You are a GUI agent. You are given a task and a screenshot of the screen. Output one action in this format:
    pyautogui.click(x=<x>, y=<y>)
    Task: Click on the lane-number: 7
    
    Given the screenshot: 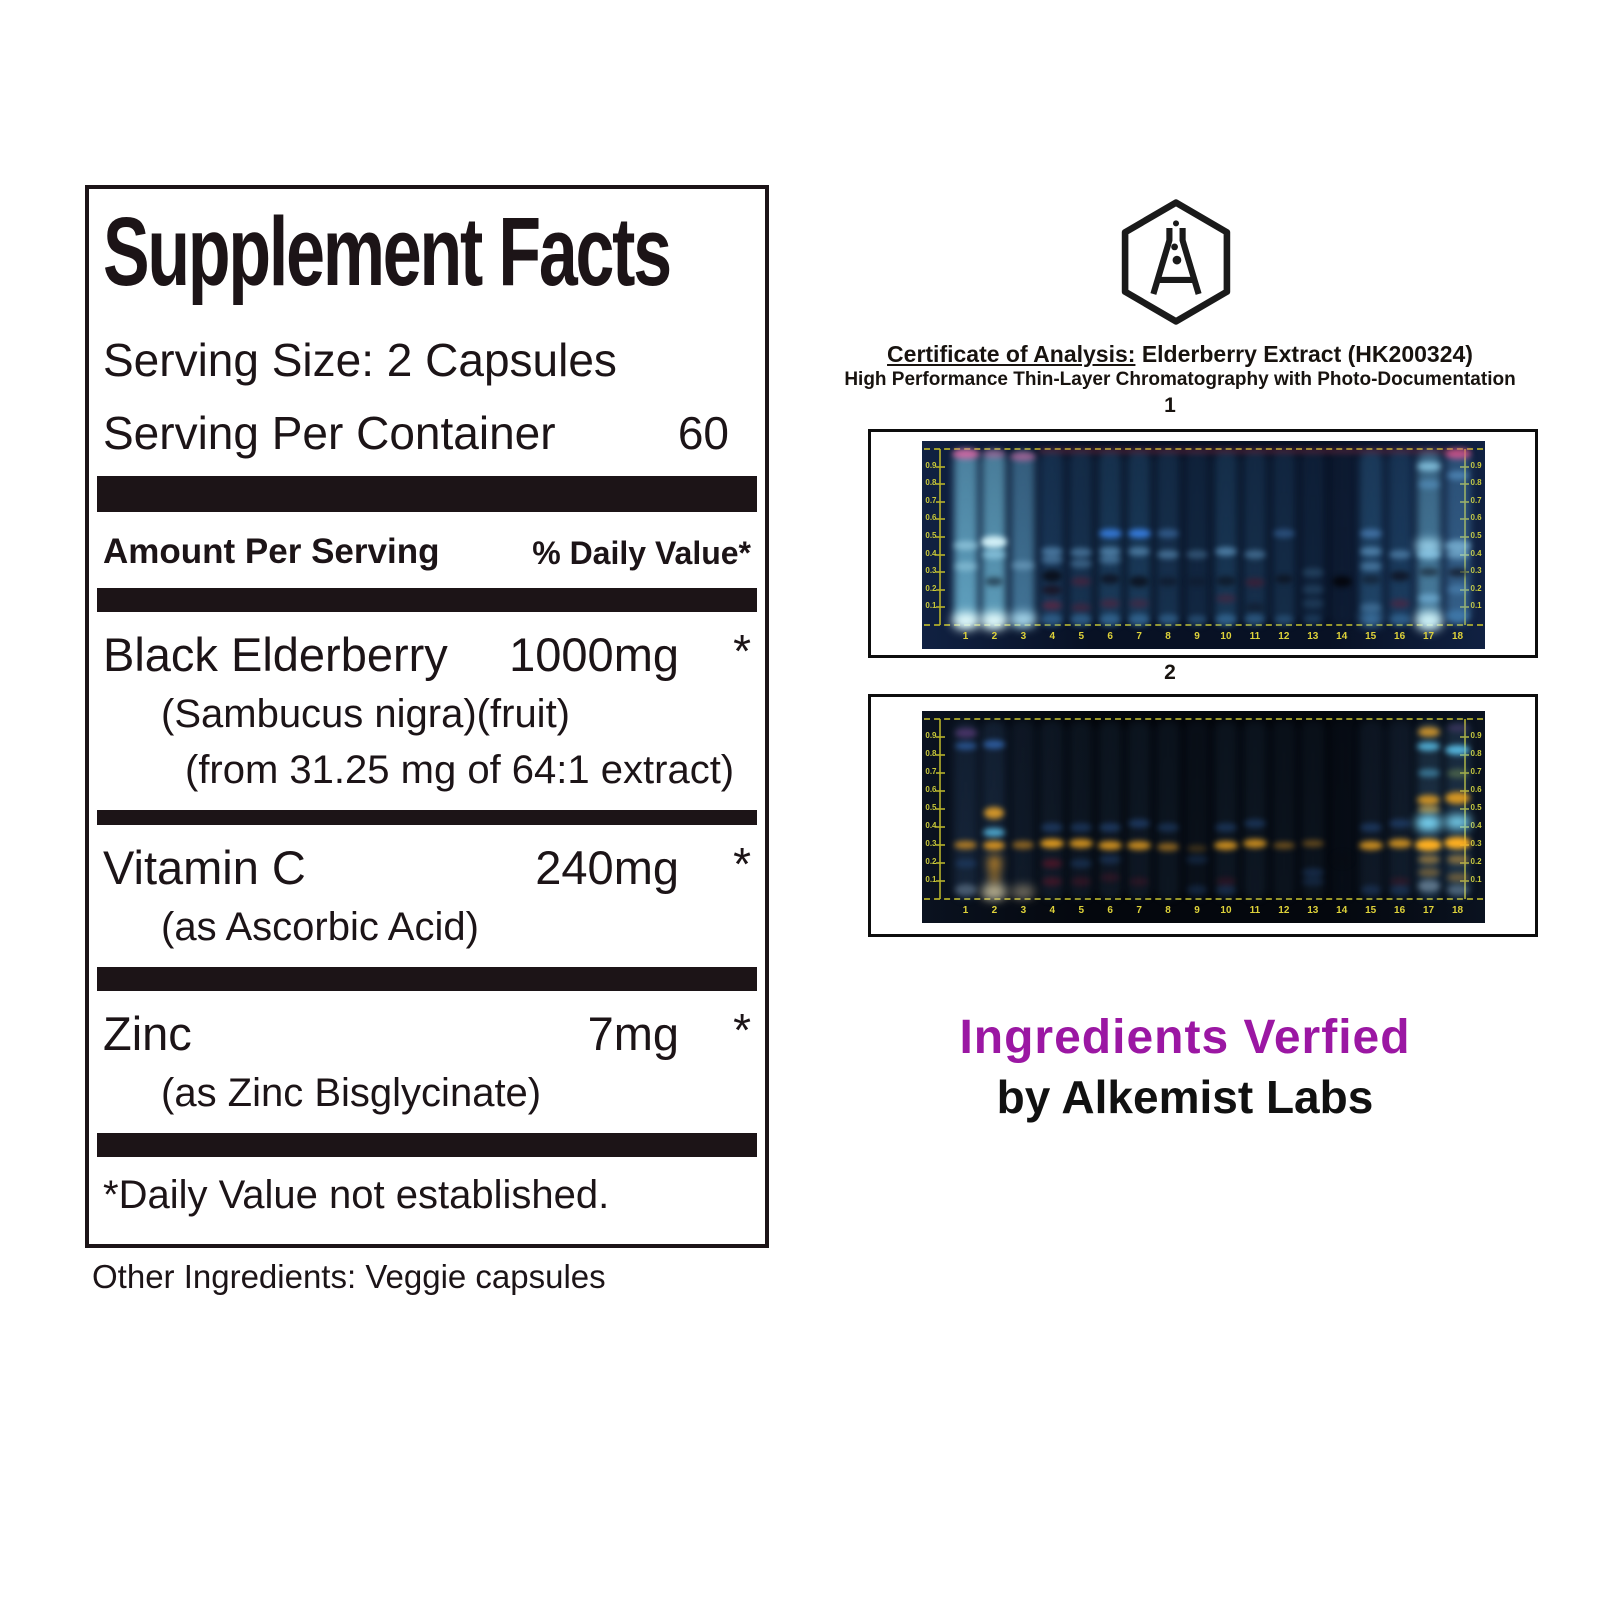 What is the action you would take?
    pyautogui.click(x=1139, y=636)
    